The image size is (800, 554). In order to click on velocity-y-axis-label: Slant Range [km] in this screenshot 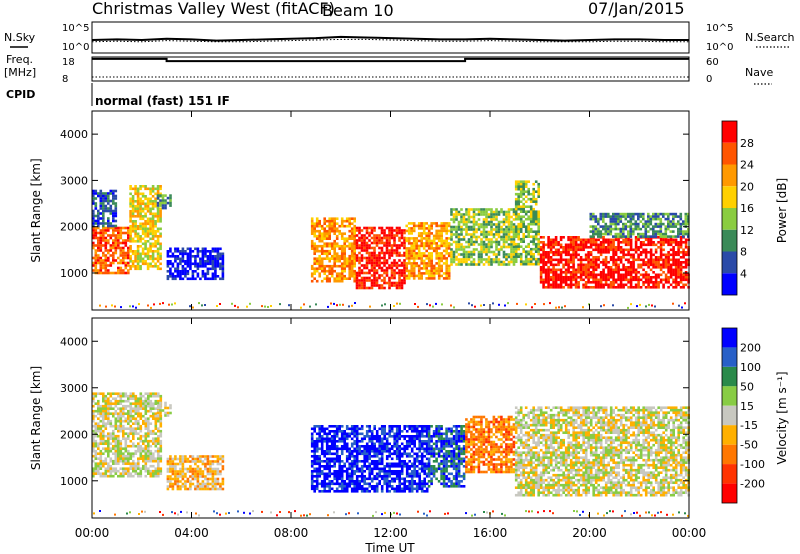, I will do `click(36, 418)`.